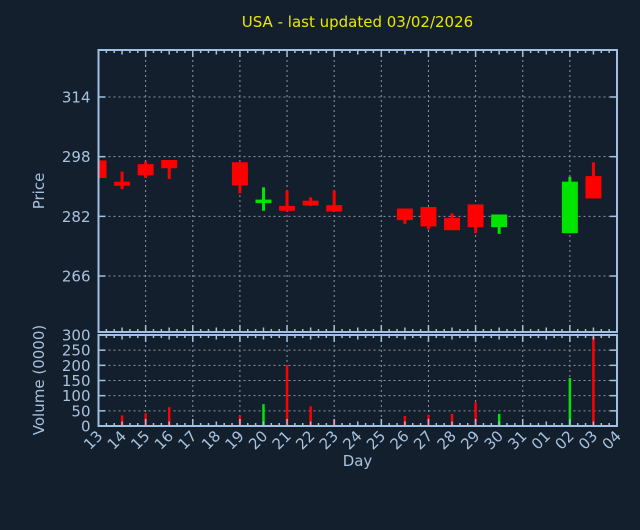 This screenshot has width=640, height=530. Describe the element at coordinates (76, 396) in the screenshot. I see `volume-tick-label-100: 100` at that location.